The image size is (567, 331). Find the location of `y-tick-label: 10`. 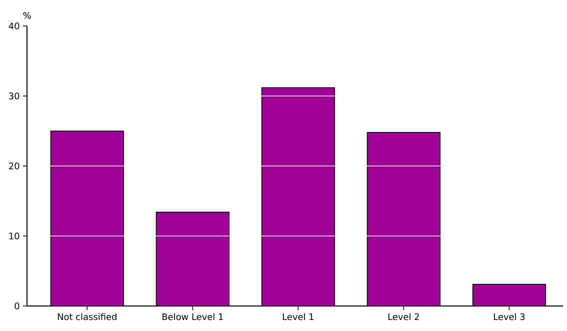

y-tick-label: 10 is located at coordinates (14, 236).